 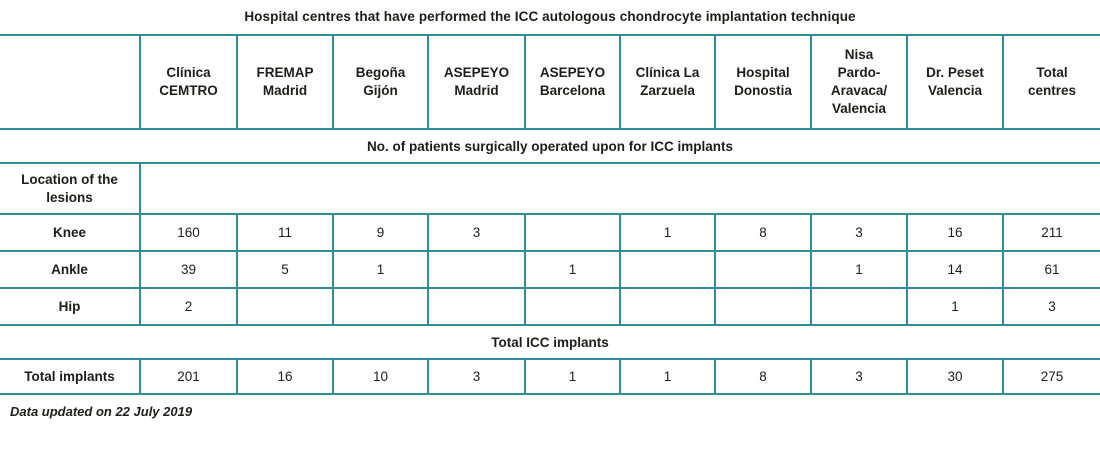 What do you see at coordinates (1051, 232) in the screenshot?
I see `cell: 211` at bounding box center [1051, 232].